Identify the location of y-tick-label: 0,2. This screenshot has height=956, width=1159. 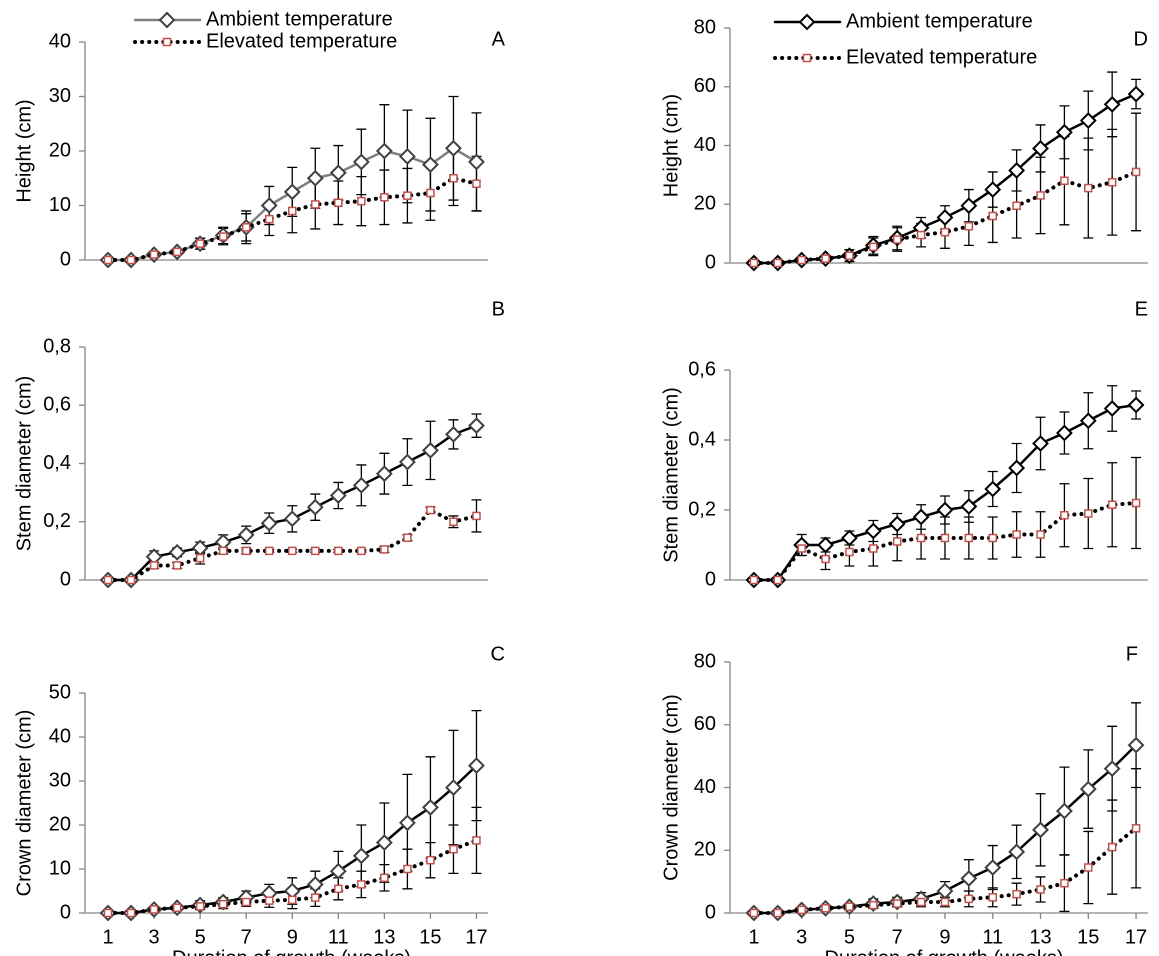
(702, 509).